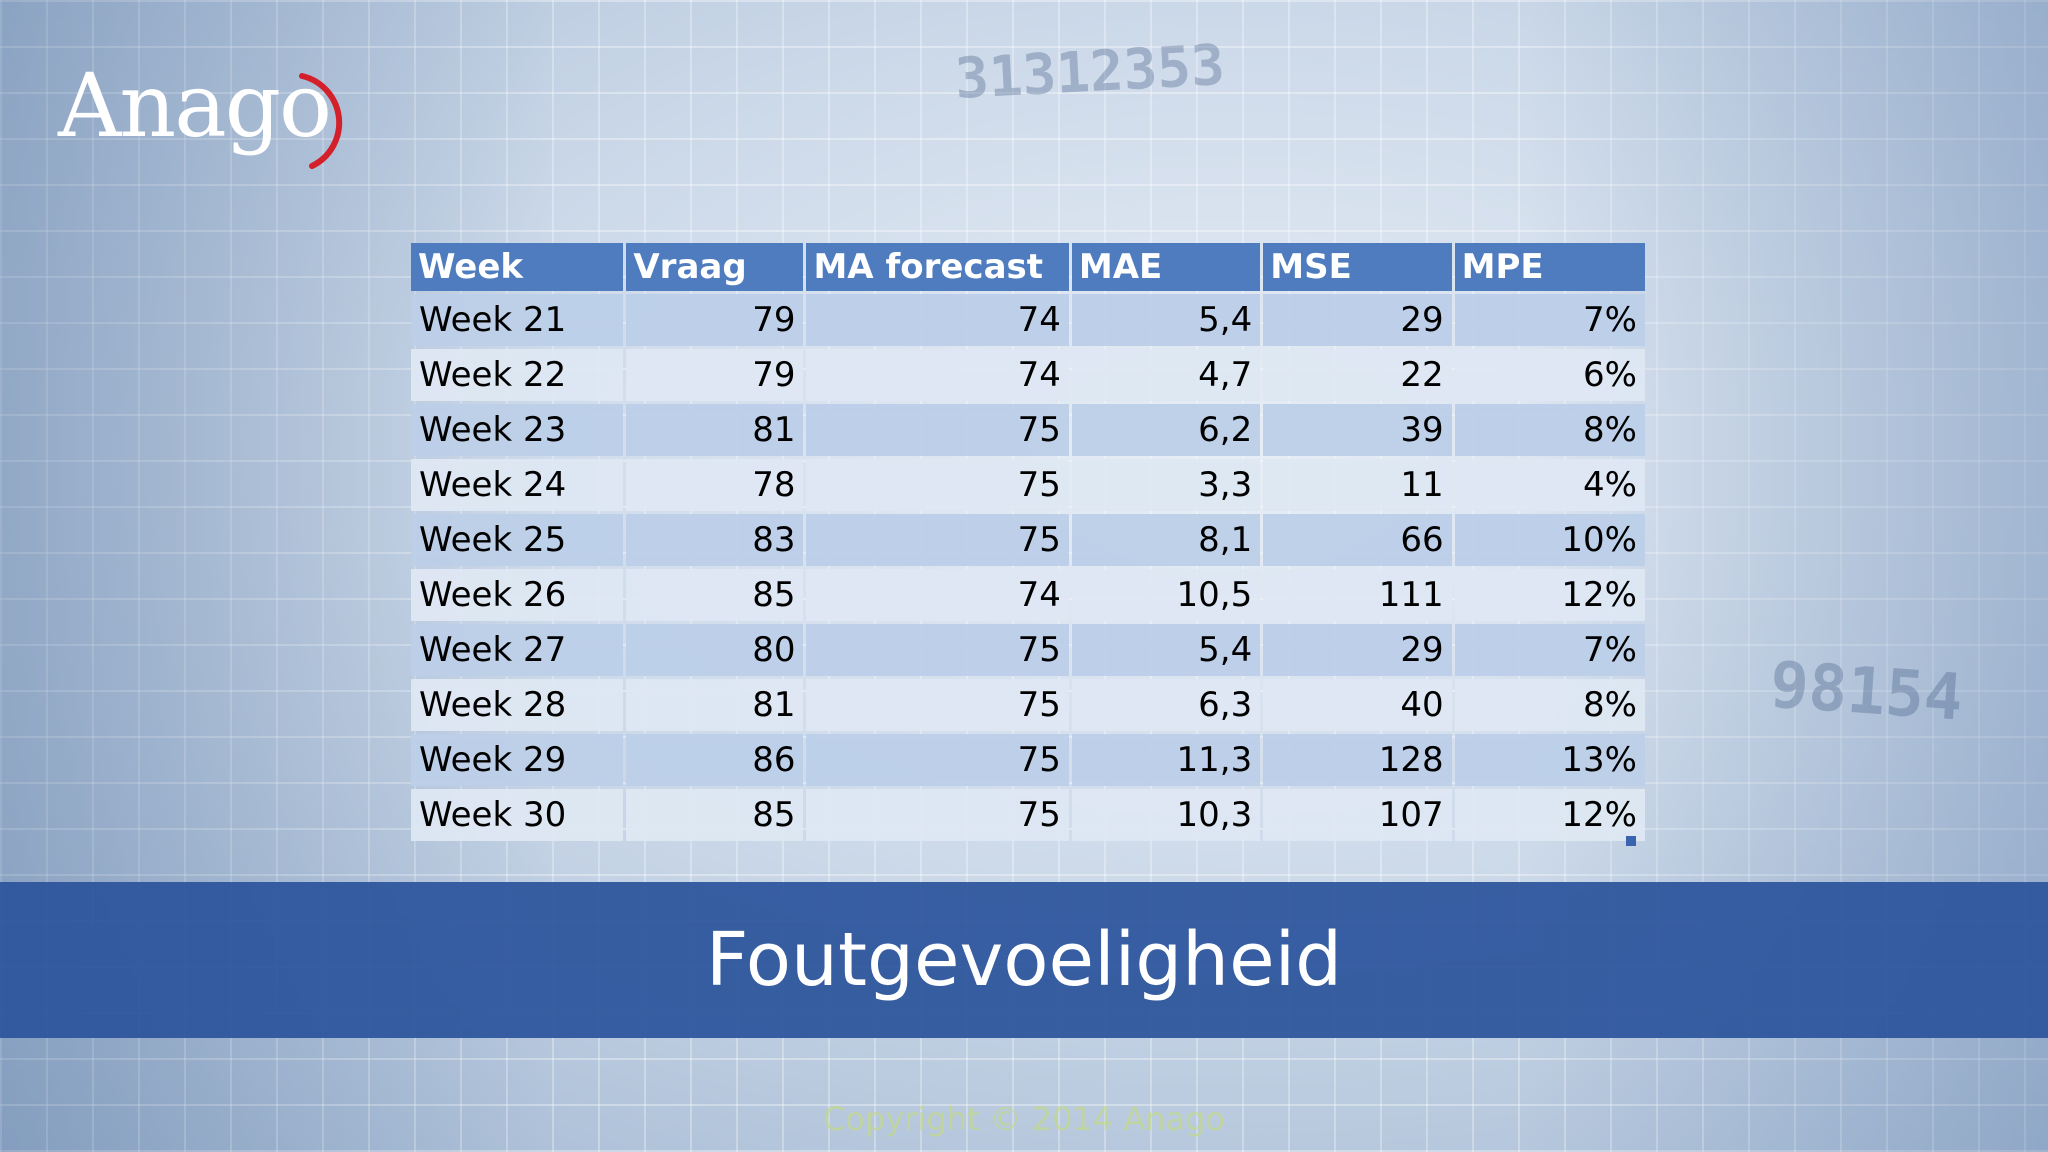 The image size is (2048, 1152). What do you see at coordinates (517, 320) in the screenshot?
I see `cell-week: Week 21` at bounding box center [517, 320].